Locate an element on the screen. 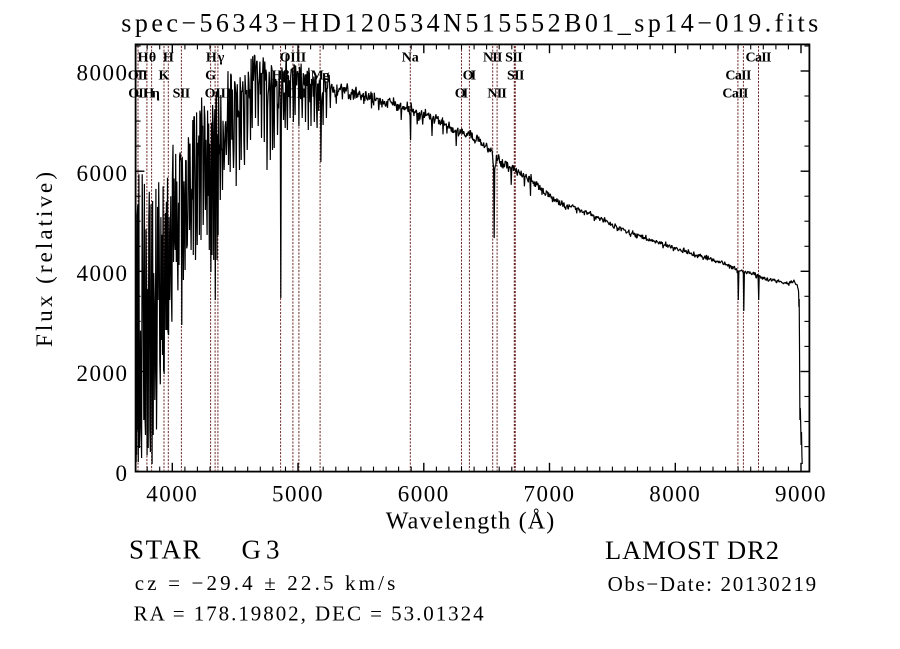 The image size is (900, 649). svg-text: 0 is located at coordinates (122, 473).